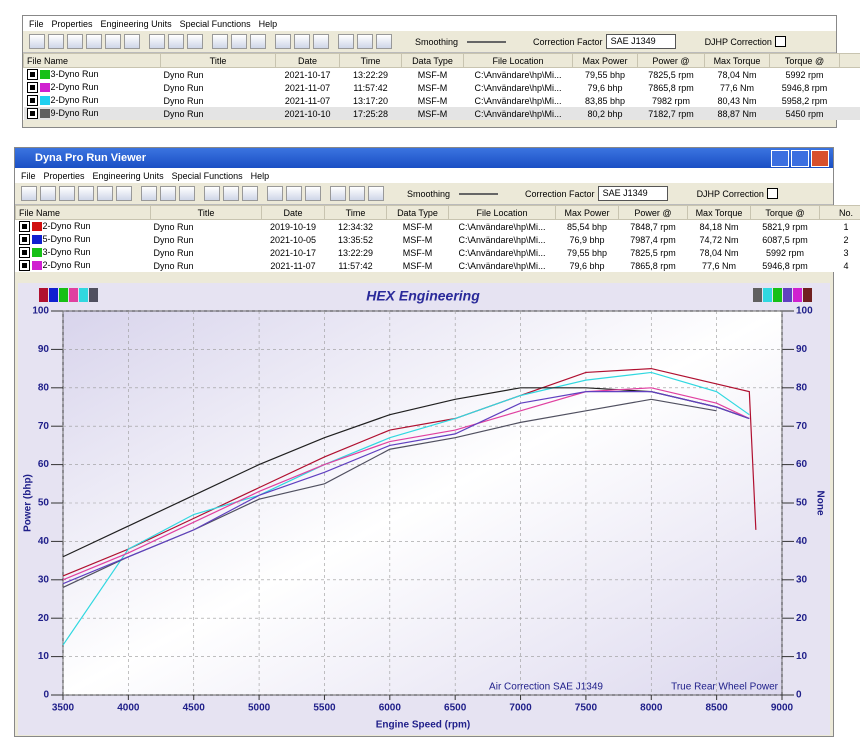 The image size is (860, 750). Describe the element at coordinates (355, 252) in the screenshot. I see `cell-text: 13:22:29` at that location.